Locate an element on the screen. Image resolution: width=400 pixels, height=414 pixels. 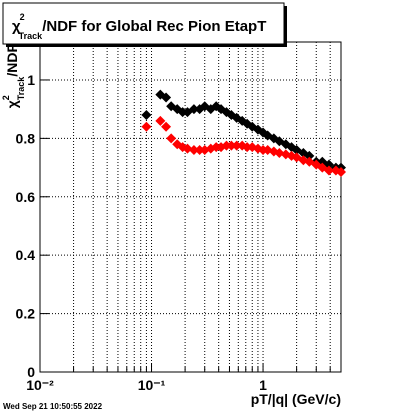
title-sup: 2 is located at coordinates (22, 17).